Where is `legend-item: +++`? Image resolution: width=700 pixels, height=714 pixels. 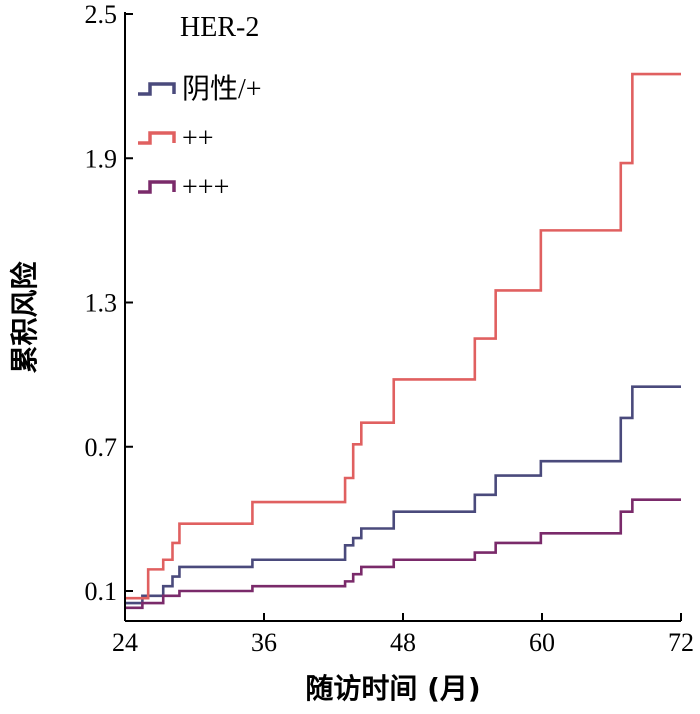
legend-item: +++ is located at coordinates (183, 187).